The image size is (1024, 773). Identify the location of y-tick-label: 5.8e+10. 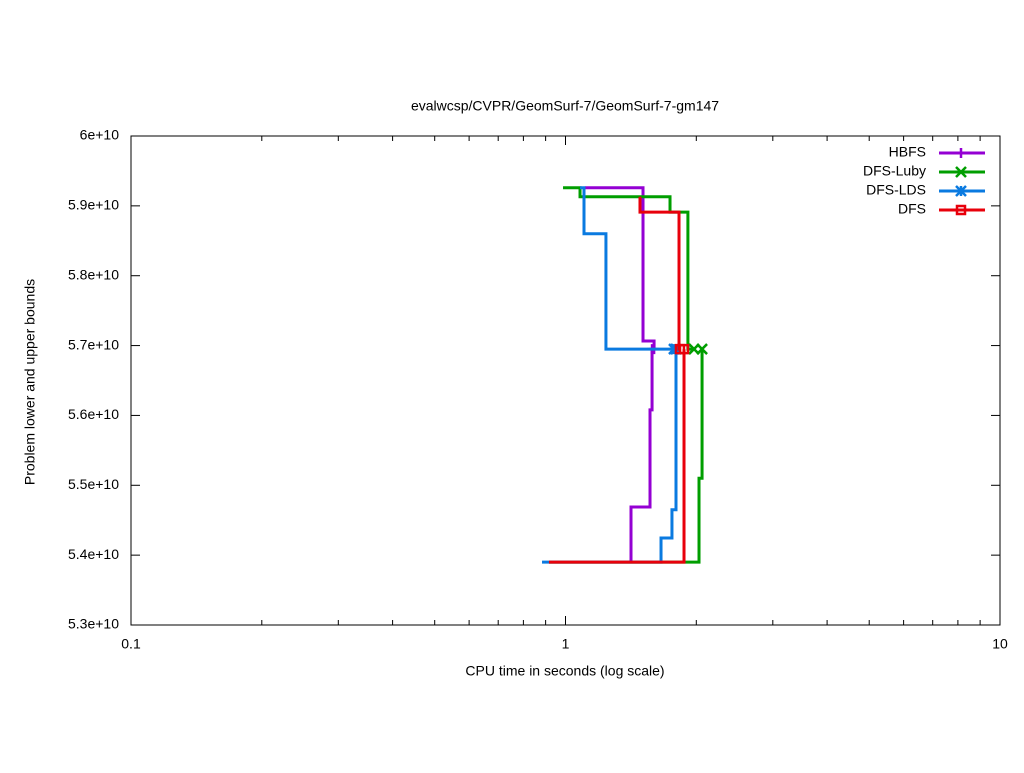
(93, 274).